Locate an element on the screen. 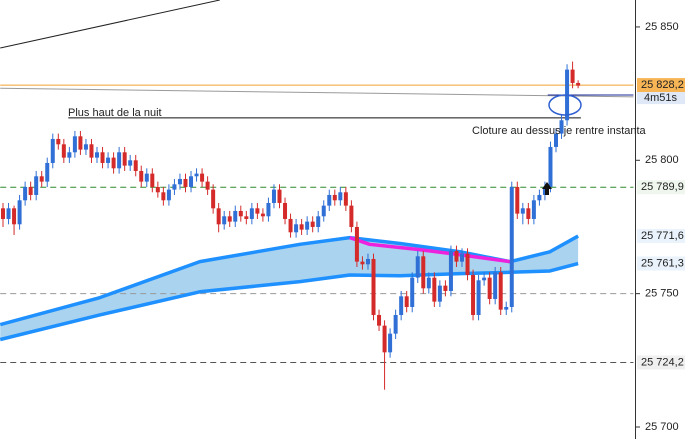 This screenshot has width=685, height=439. level-label: 25 761,3 is located at coordinates (662, 263).